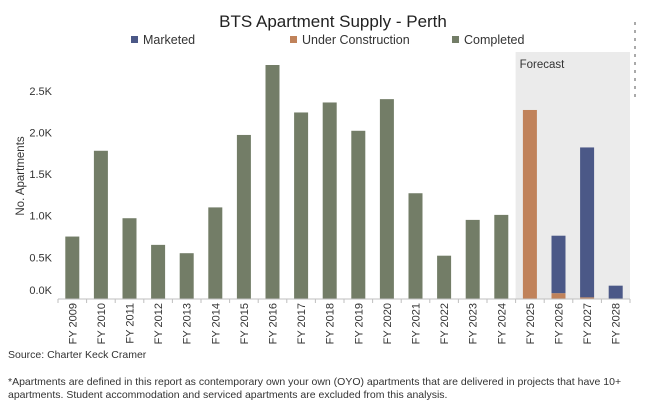  Describe the element at coordinates (21, 176) in the screenshot. I see `y-axis-label: No. Apartments` at that location.